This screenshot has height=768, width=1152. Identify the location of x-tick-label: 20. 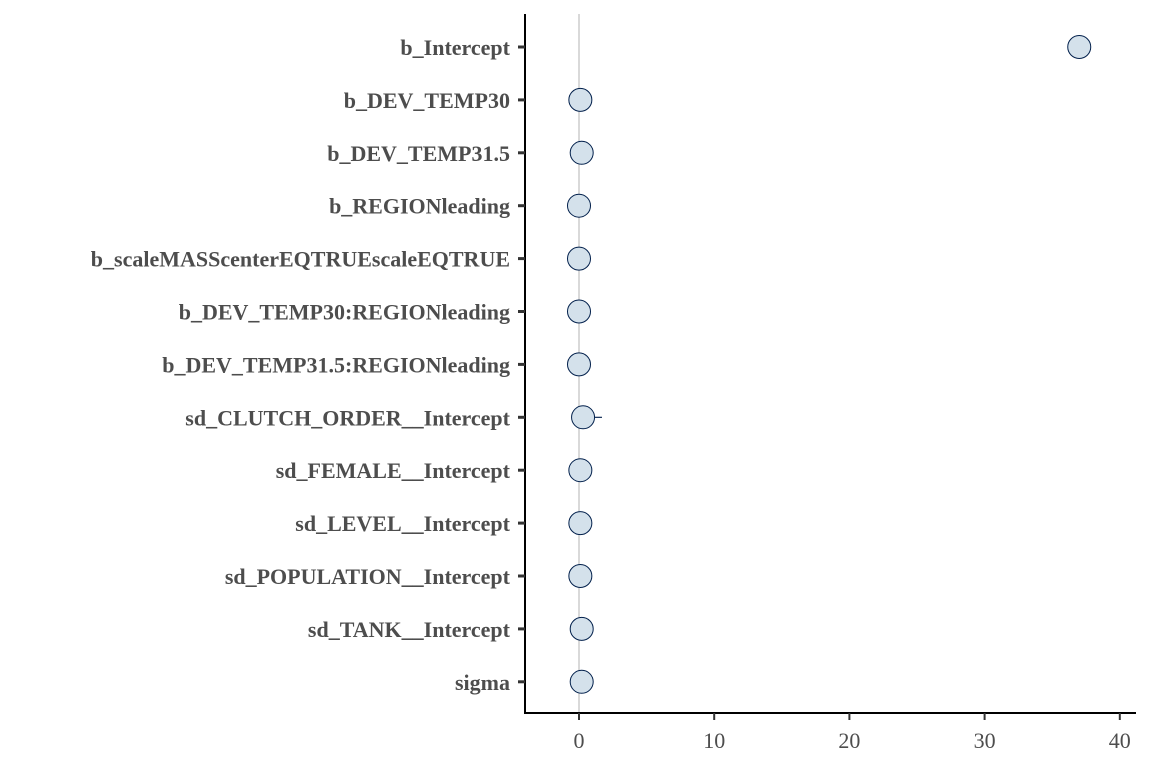
(849, 740).